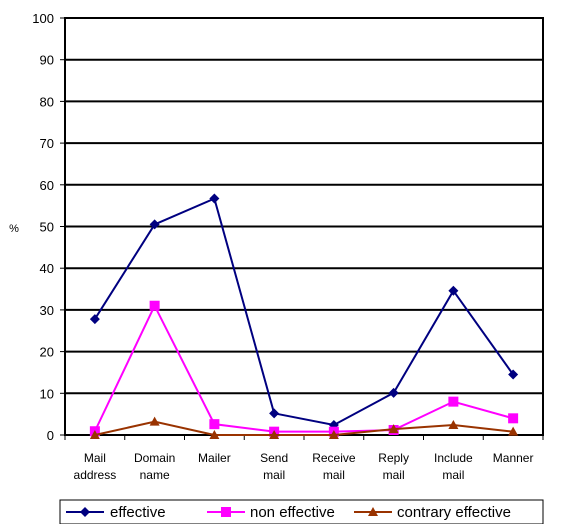  Describe the element at coordinates (453, 466) in the screenshot. I see `x-tick-label: Include mail` at that location.